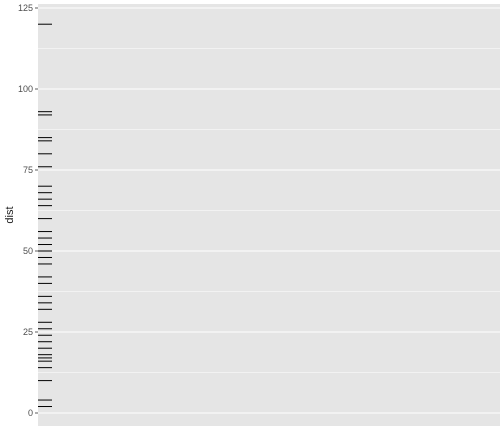 The width and height of the screenshot is (504, 432). I want to click on y-tick-label: 75, so click(28, 170).